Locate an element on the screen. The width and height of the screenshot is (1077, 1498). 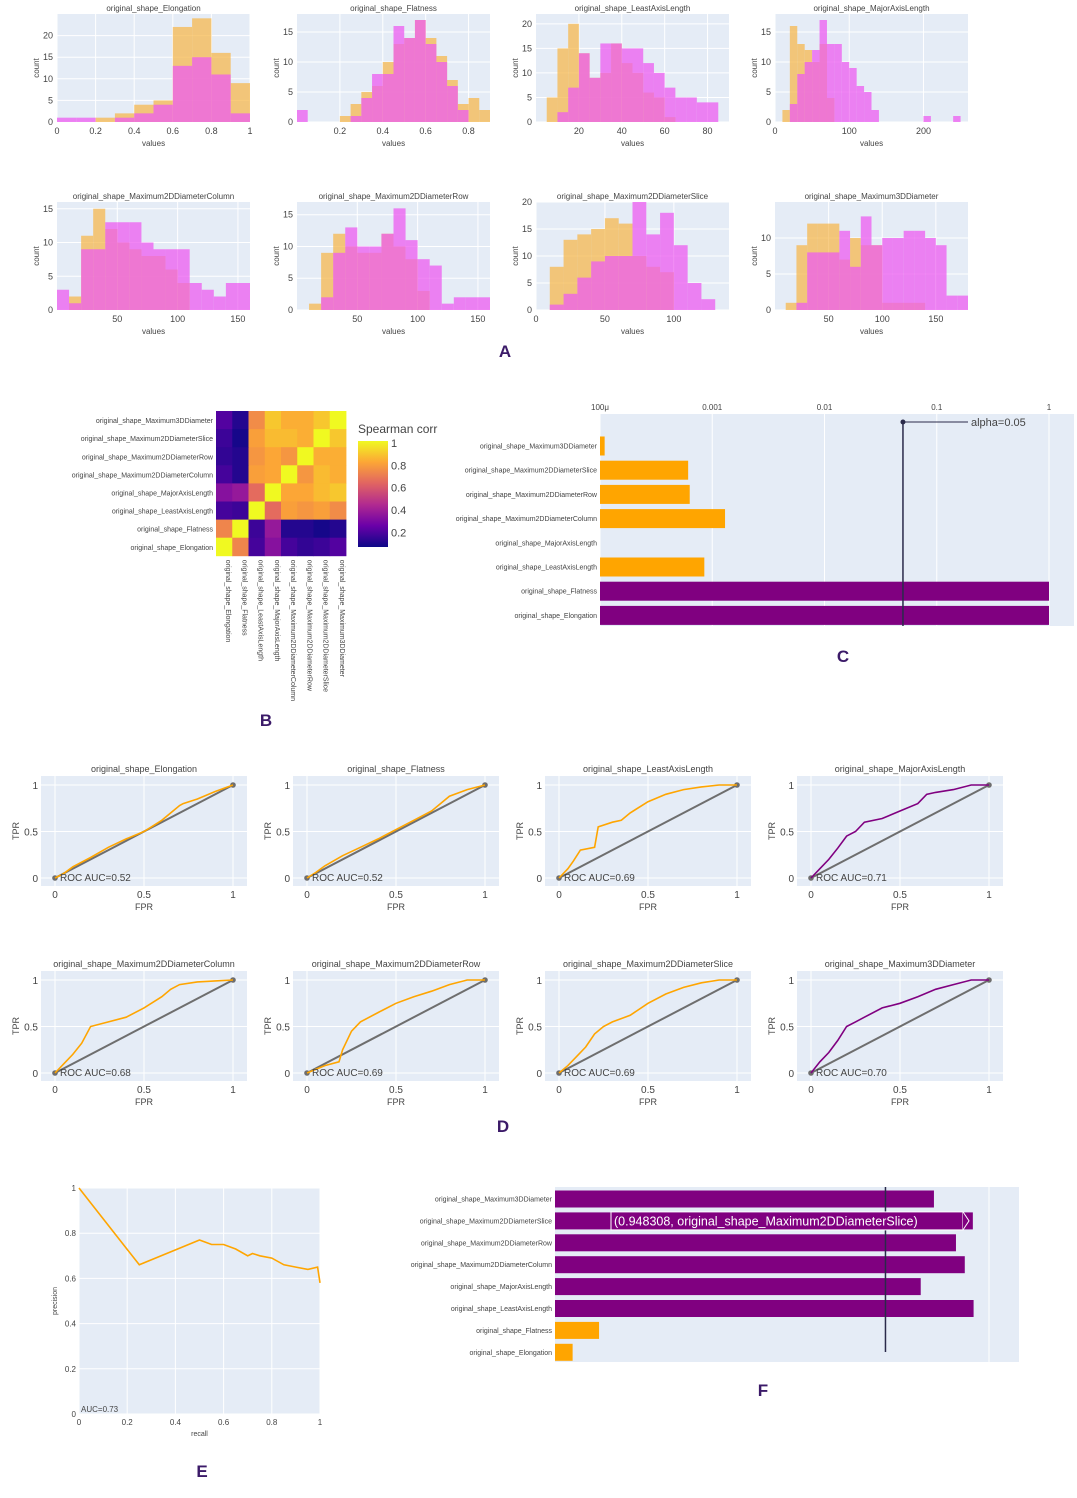
precision-recall-curve is located at coordinates (199, 1235).